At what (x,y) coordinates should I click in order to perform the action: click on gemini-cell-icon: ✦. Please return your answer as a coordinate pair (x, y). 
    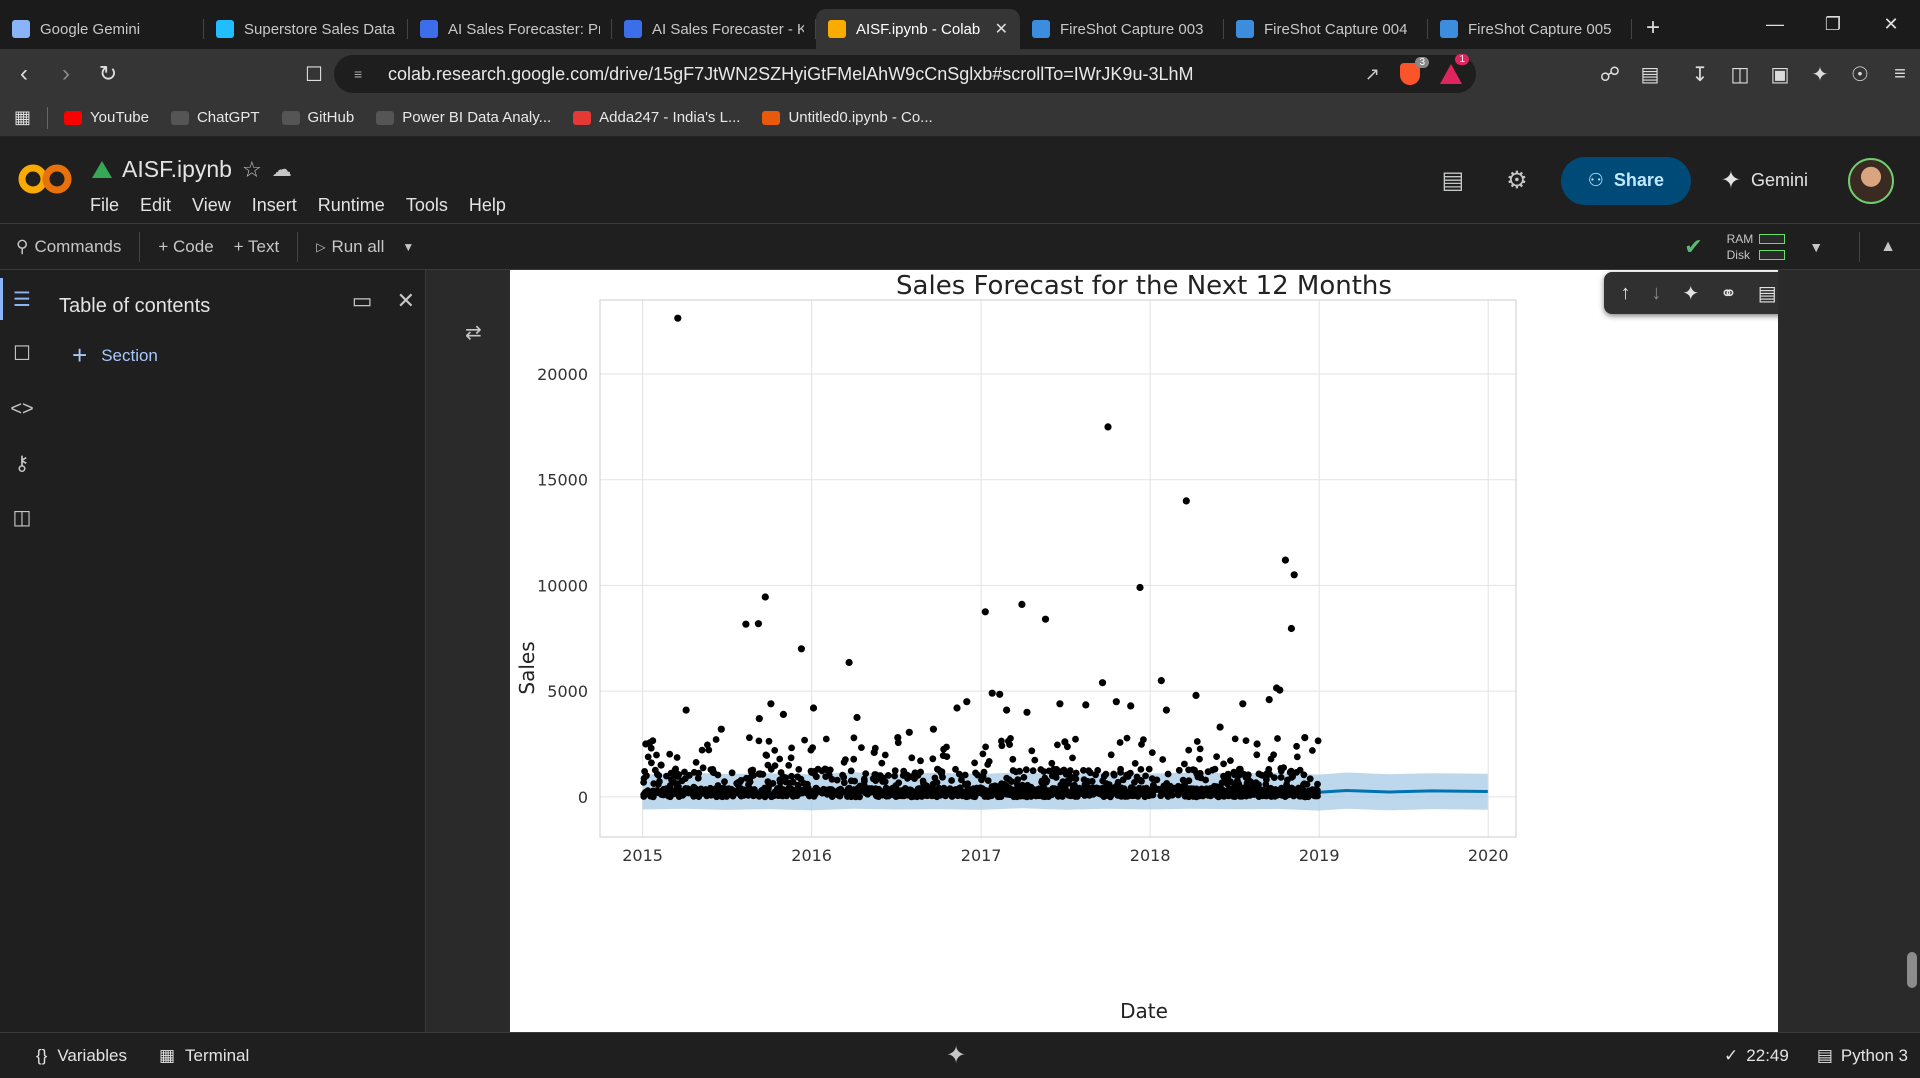
    Looking at the image, I should click on (1691, 293).